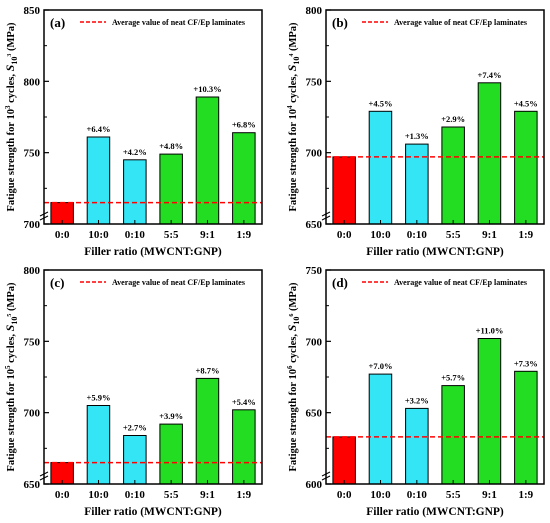 Image resolution: width=550 pixels, height=523 pixels. Describe the element at coordinates (10, 315) in the screenshot. I see `y-axis-title-sub-exponent: 5` at that location.